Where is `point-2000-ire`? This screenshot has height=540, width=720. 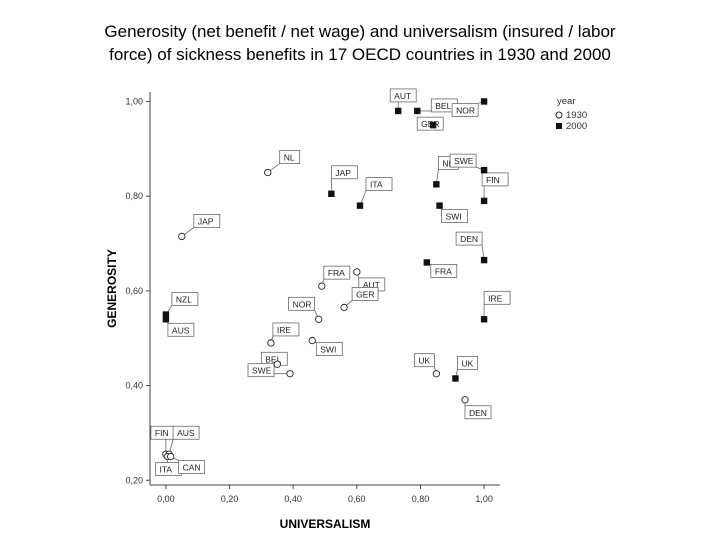
point-2000-ire is located at coordinates (484, 319).